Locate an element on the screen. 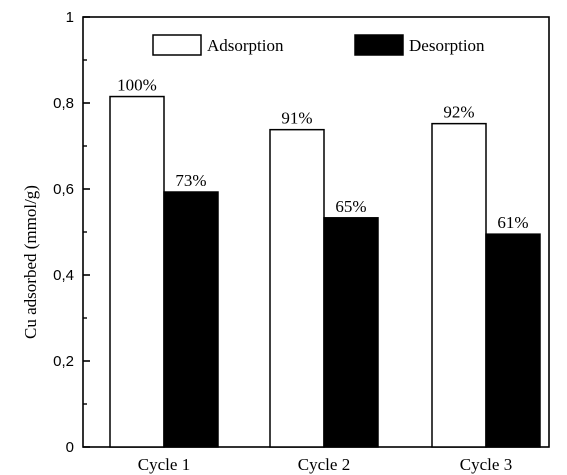  x-tick-label: Cycle 3 is located at coordinates (486, 464).